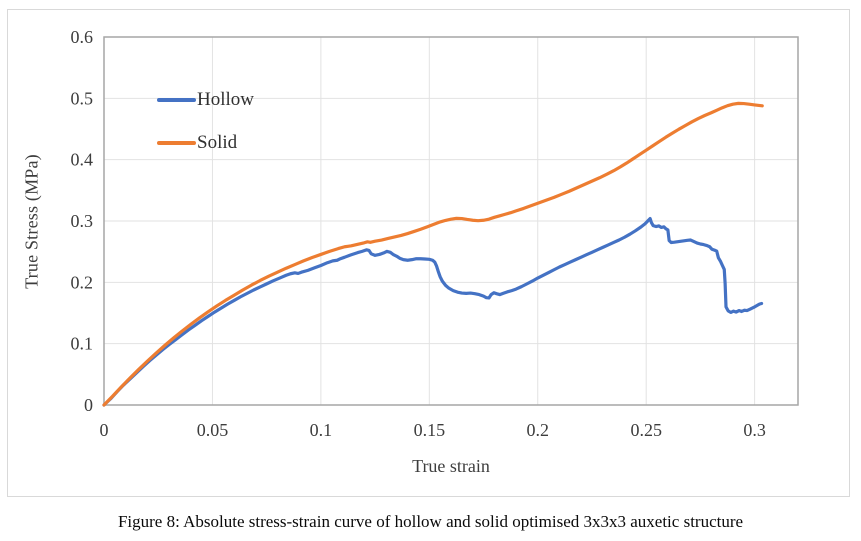 Image resolution: width=861 pixels, height=541 pixels. What do you see at coordinates (225, 99) in the screenshot?
I see `legend-label-hollow: Hollow` at bounding box center [225, 99].